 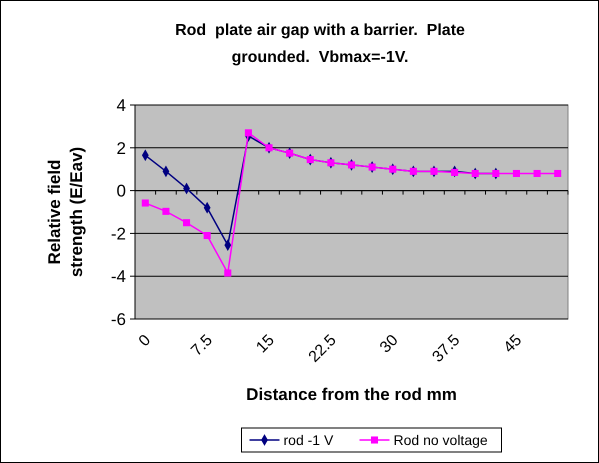 What do you see at coordinates (513, 344) in the screenshot?
I see `x-tick-label: 45` at bounding box center [513, 344].